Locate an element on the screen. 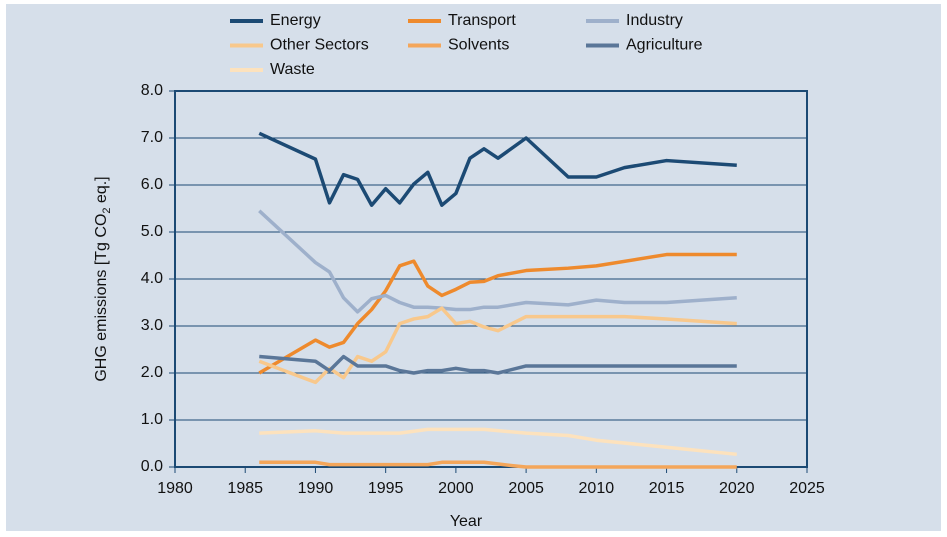  x-tick-label: 1990 is located at coordinates (316, 488).